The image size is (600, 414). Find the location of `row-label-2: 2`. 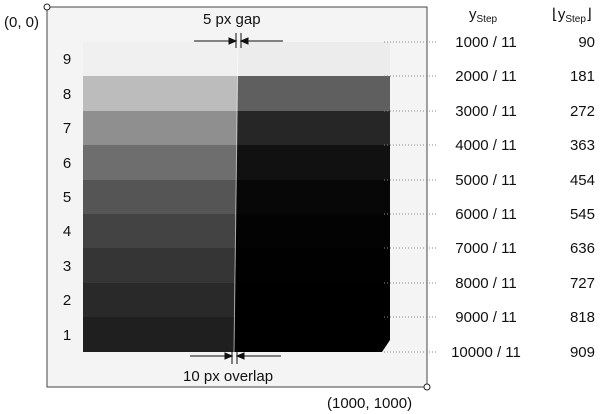

row-label-2: 2 is located at coordinates (67, 300).